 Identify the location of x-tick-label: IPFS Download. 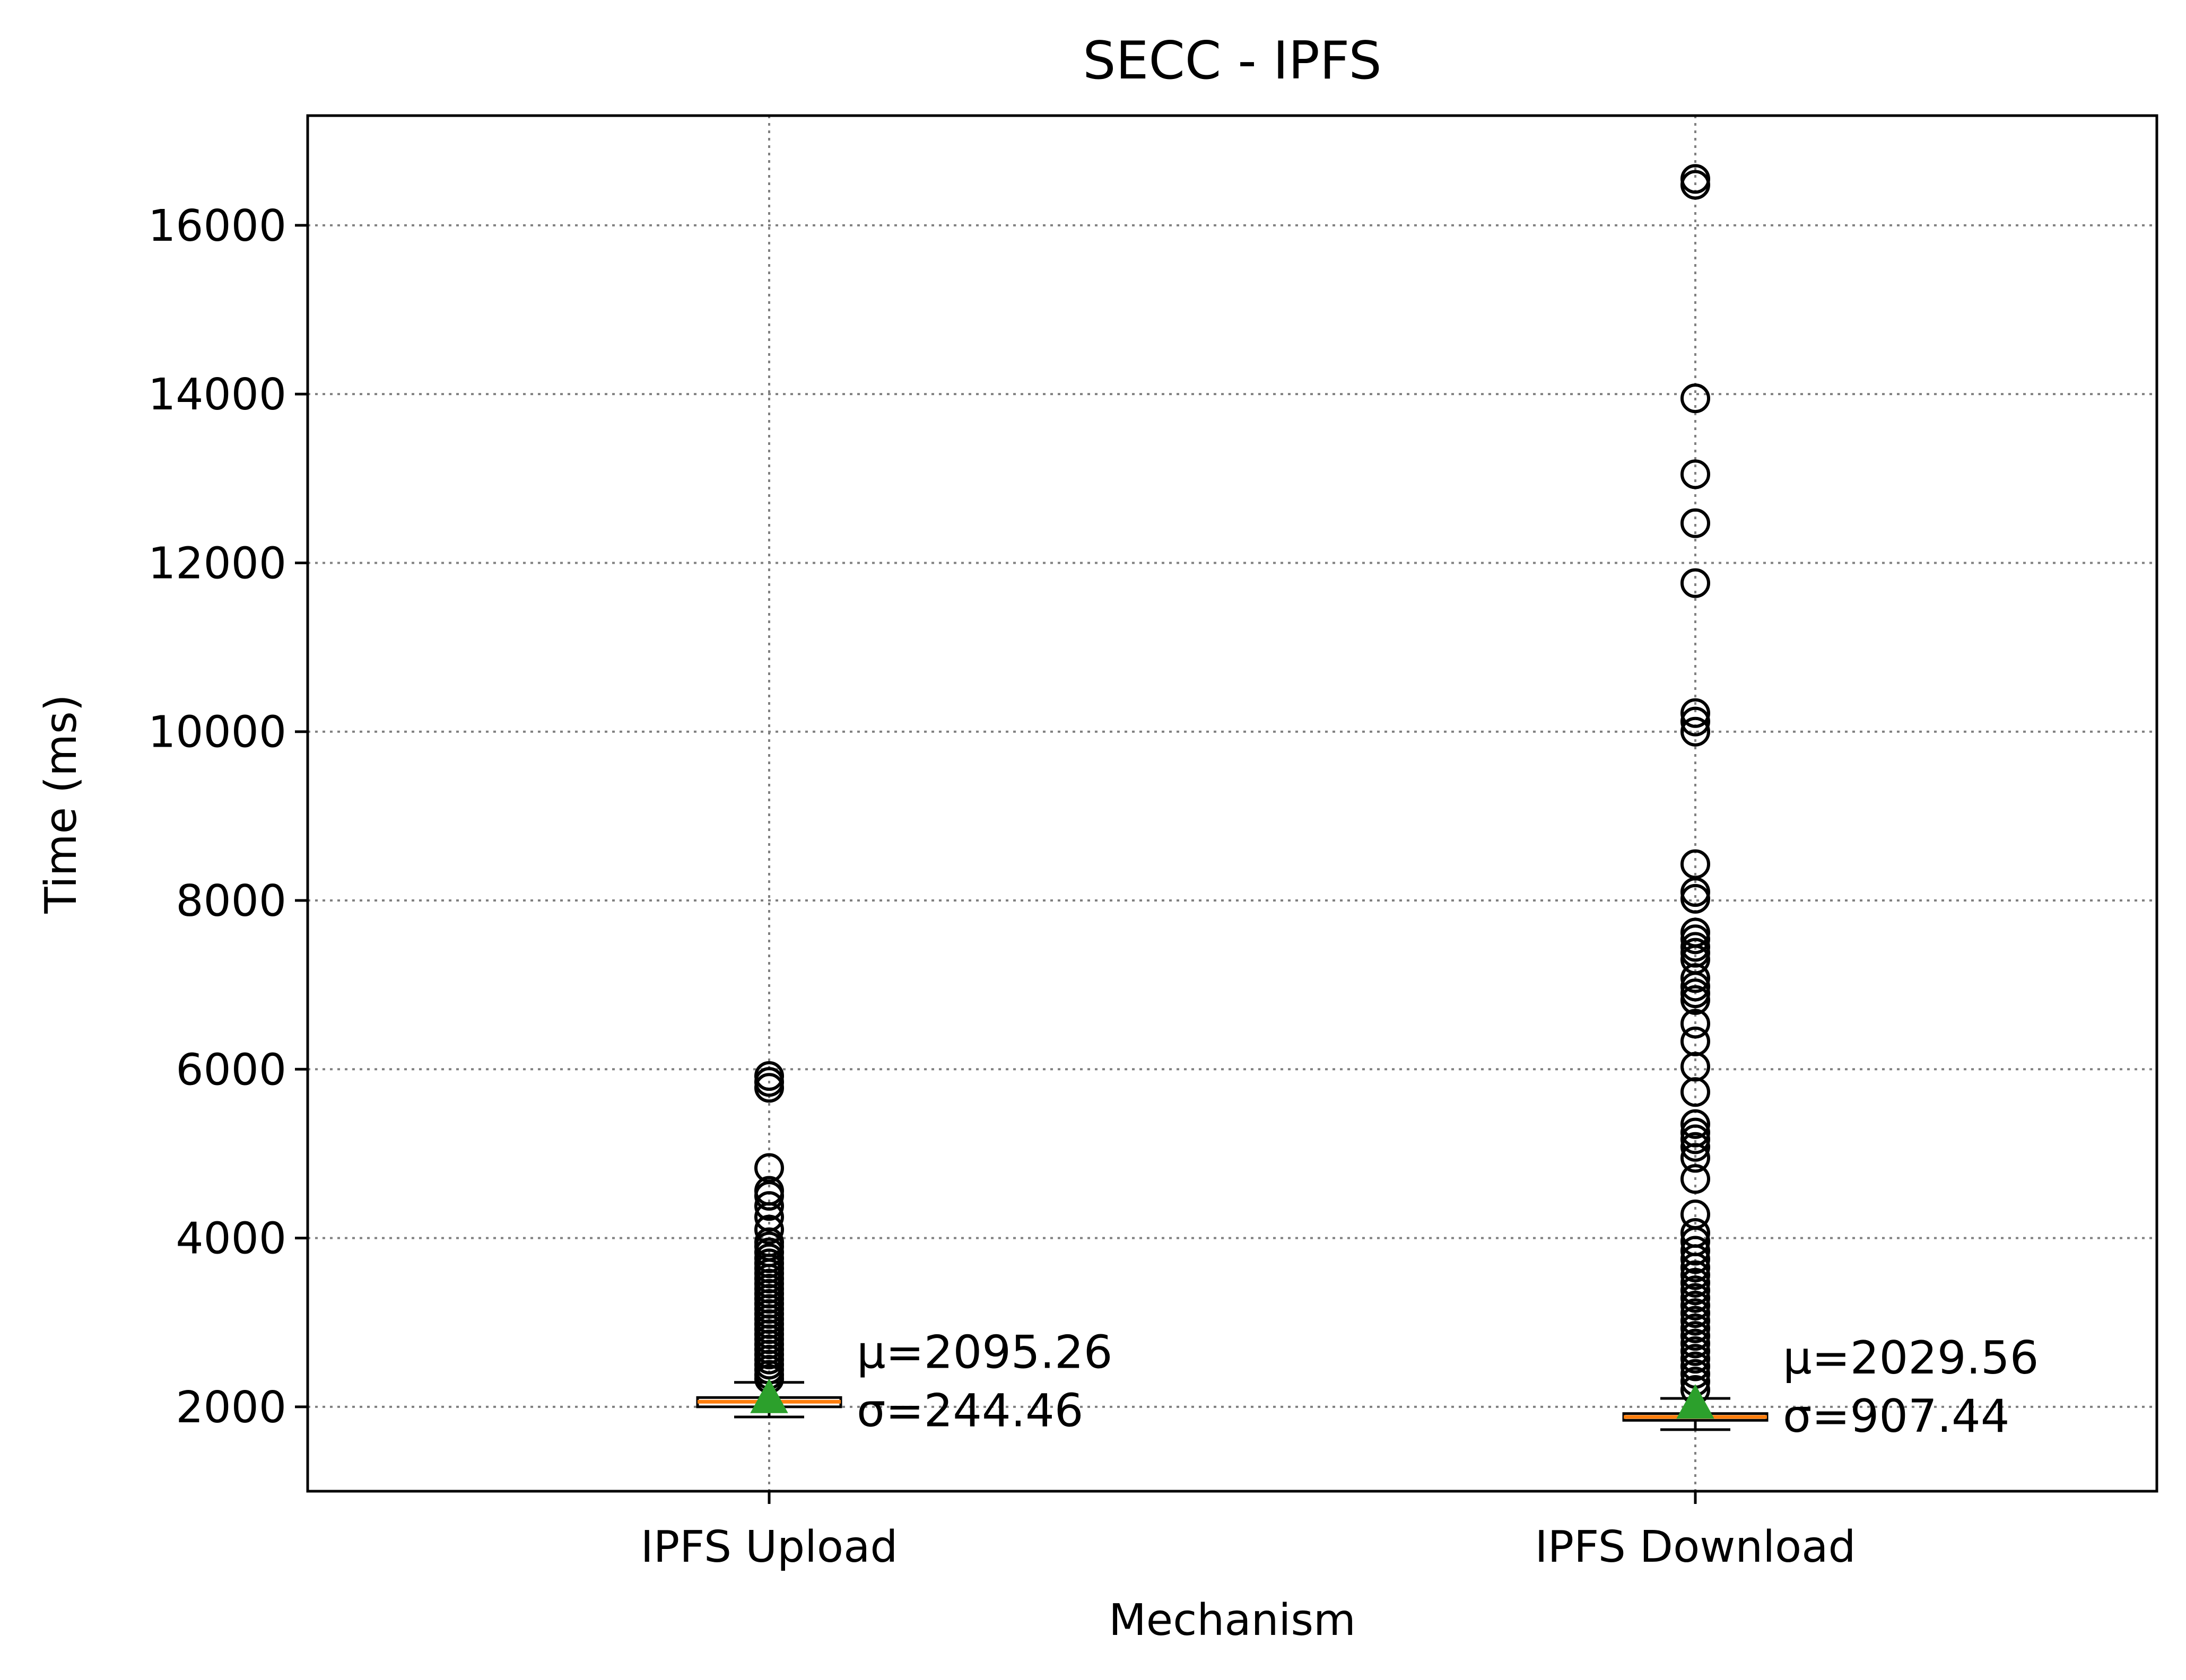
(1695, 1547).